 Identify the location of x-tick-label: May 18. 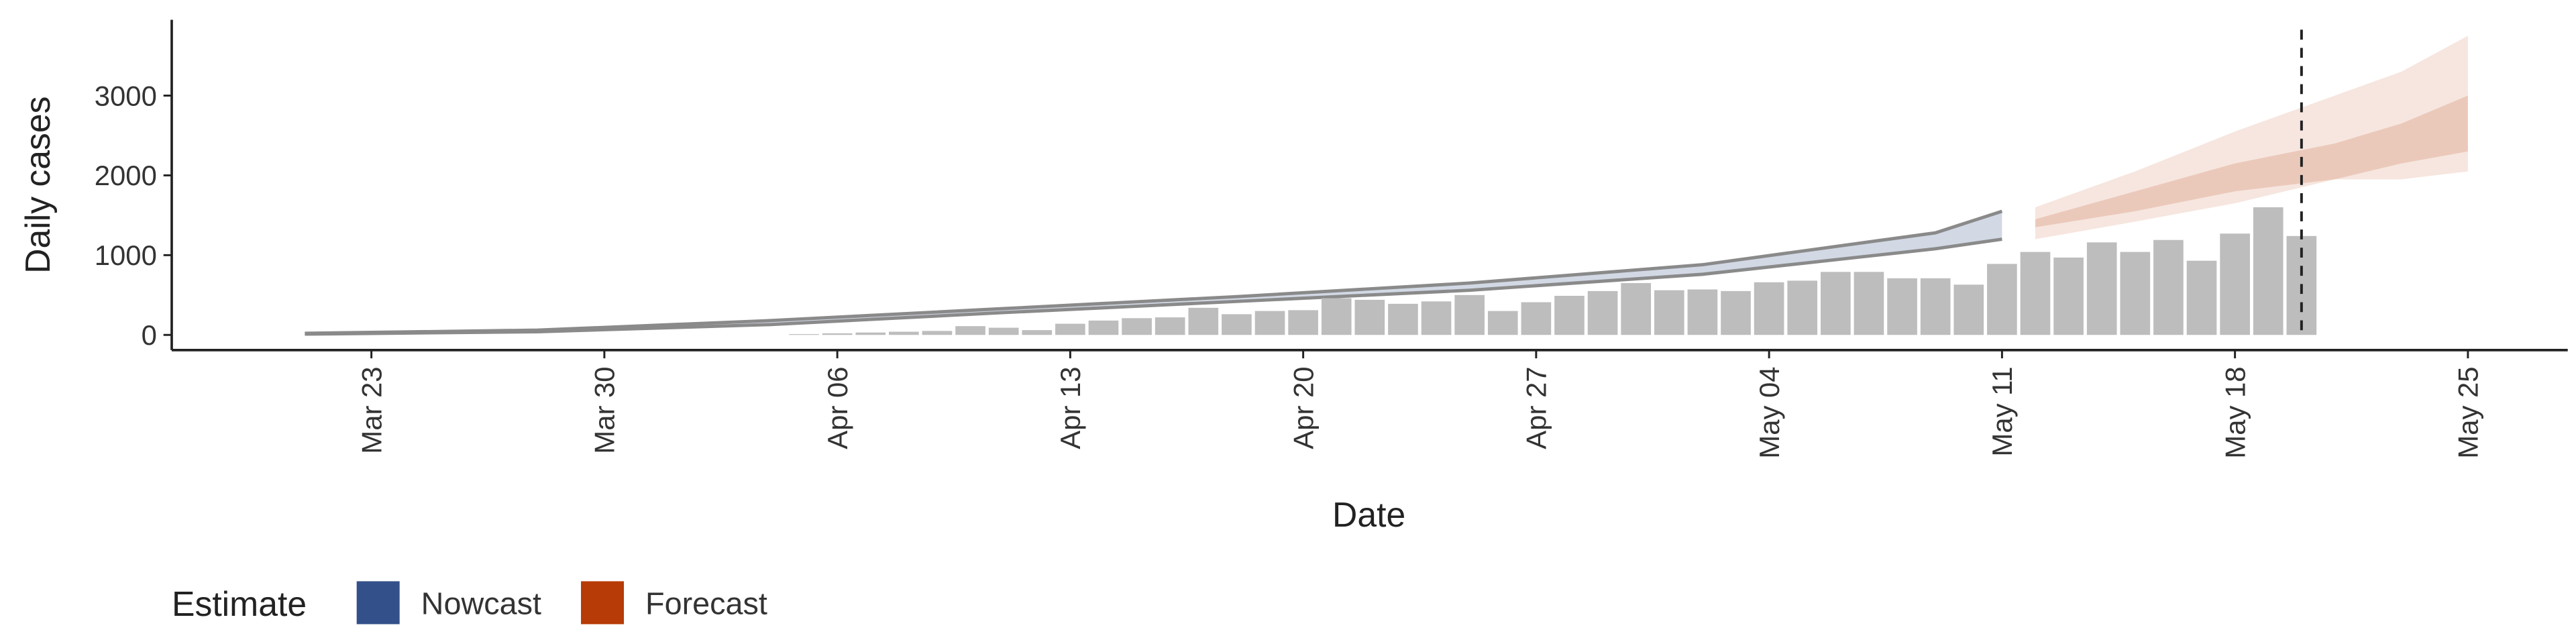
(2235, 412).